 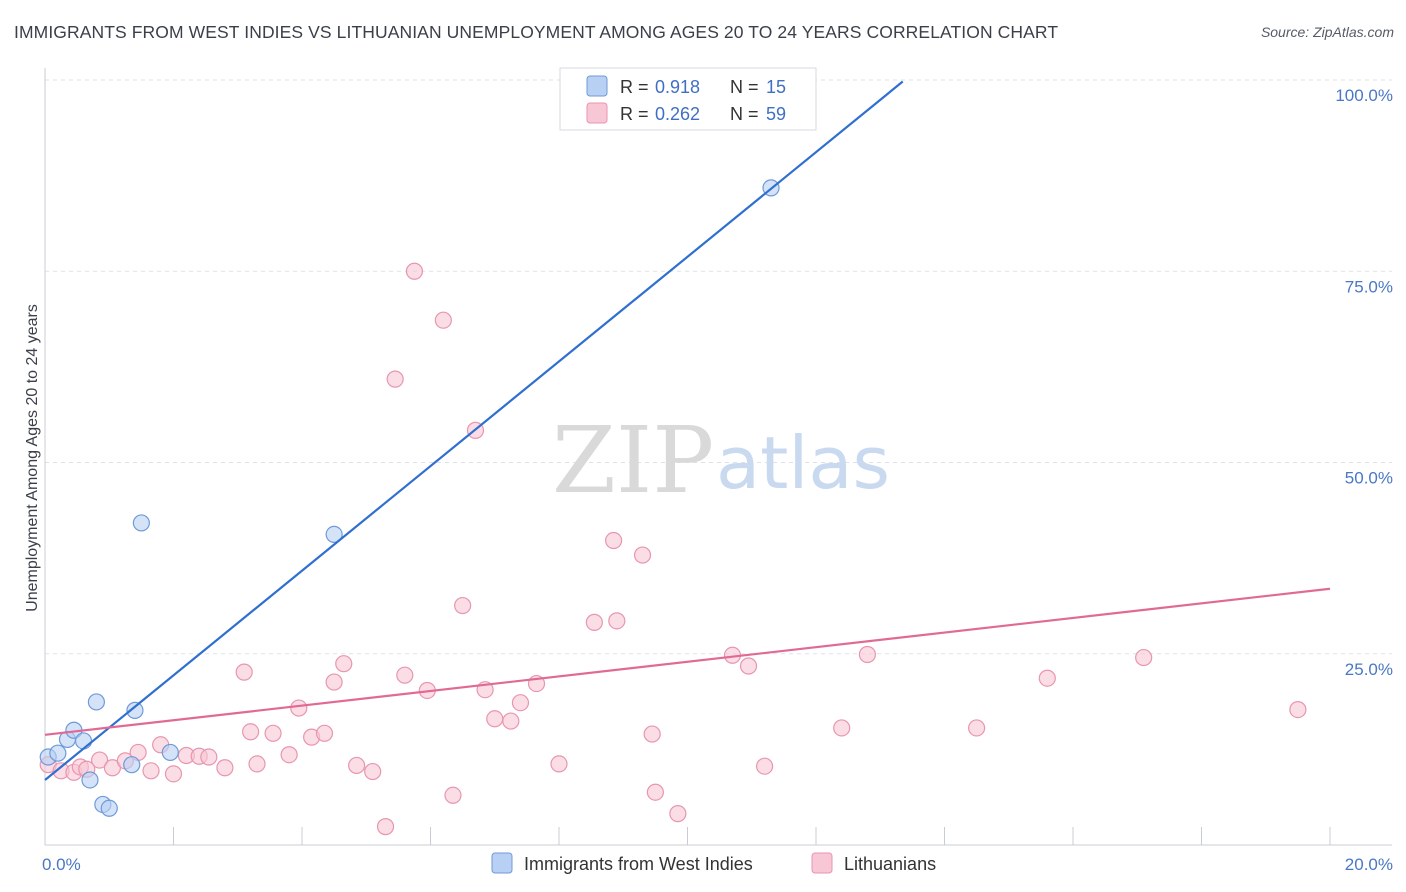 What do you see at coordinates (1364, 95) in the screenshot?
I see `y-tick-label: 100.0%` at bounding box center [1364, 95].